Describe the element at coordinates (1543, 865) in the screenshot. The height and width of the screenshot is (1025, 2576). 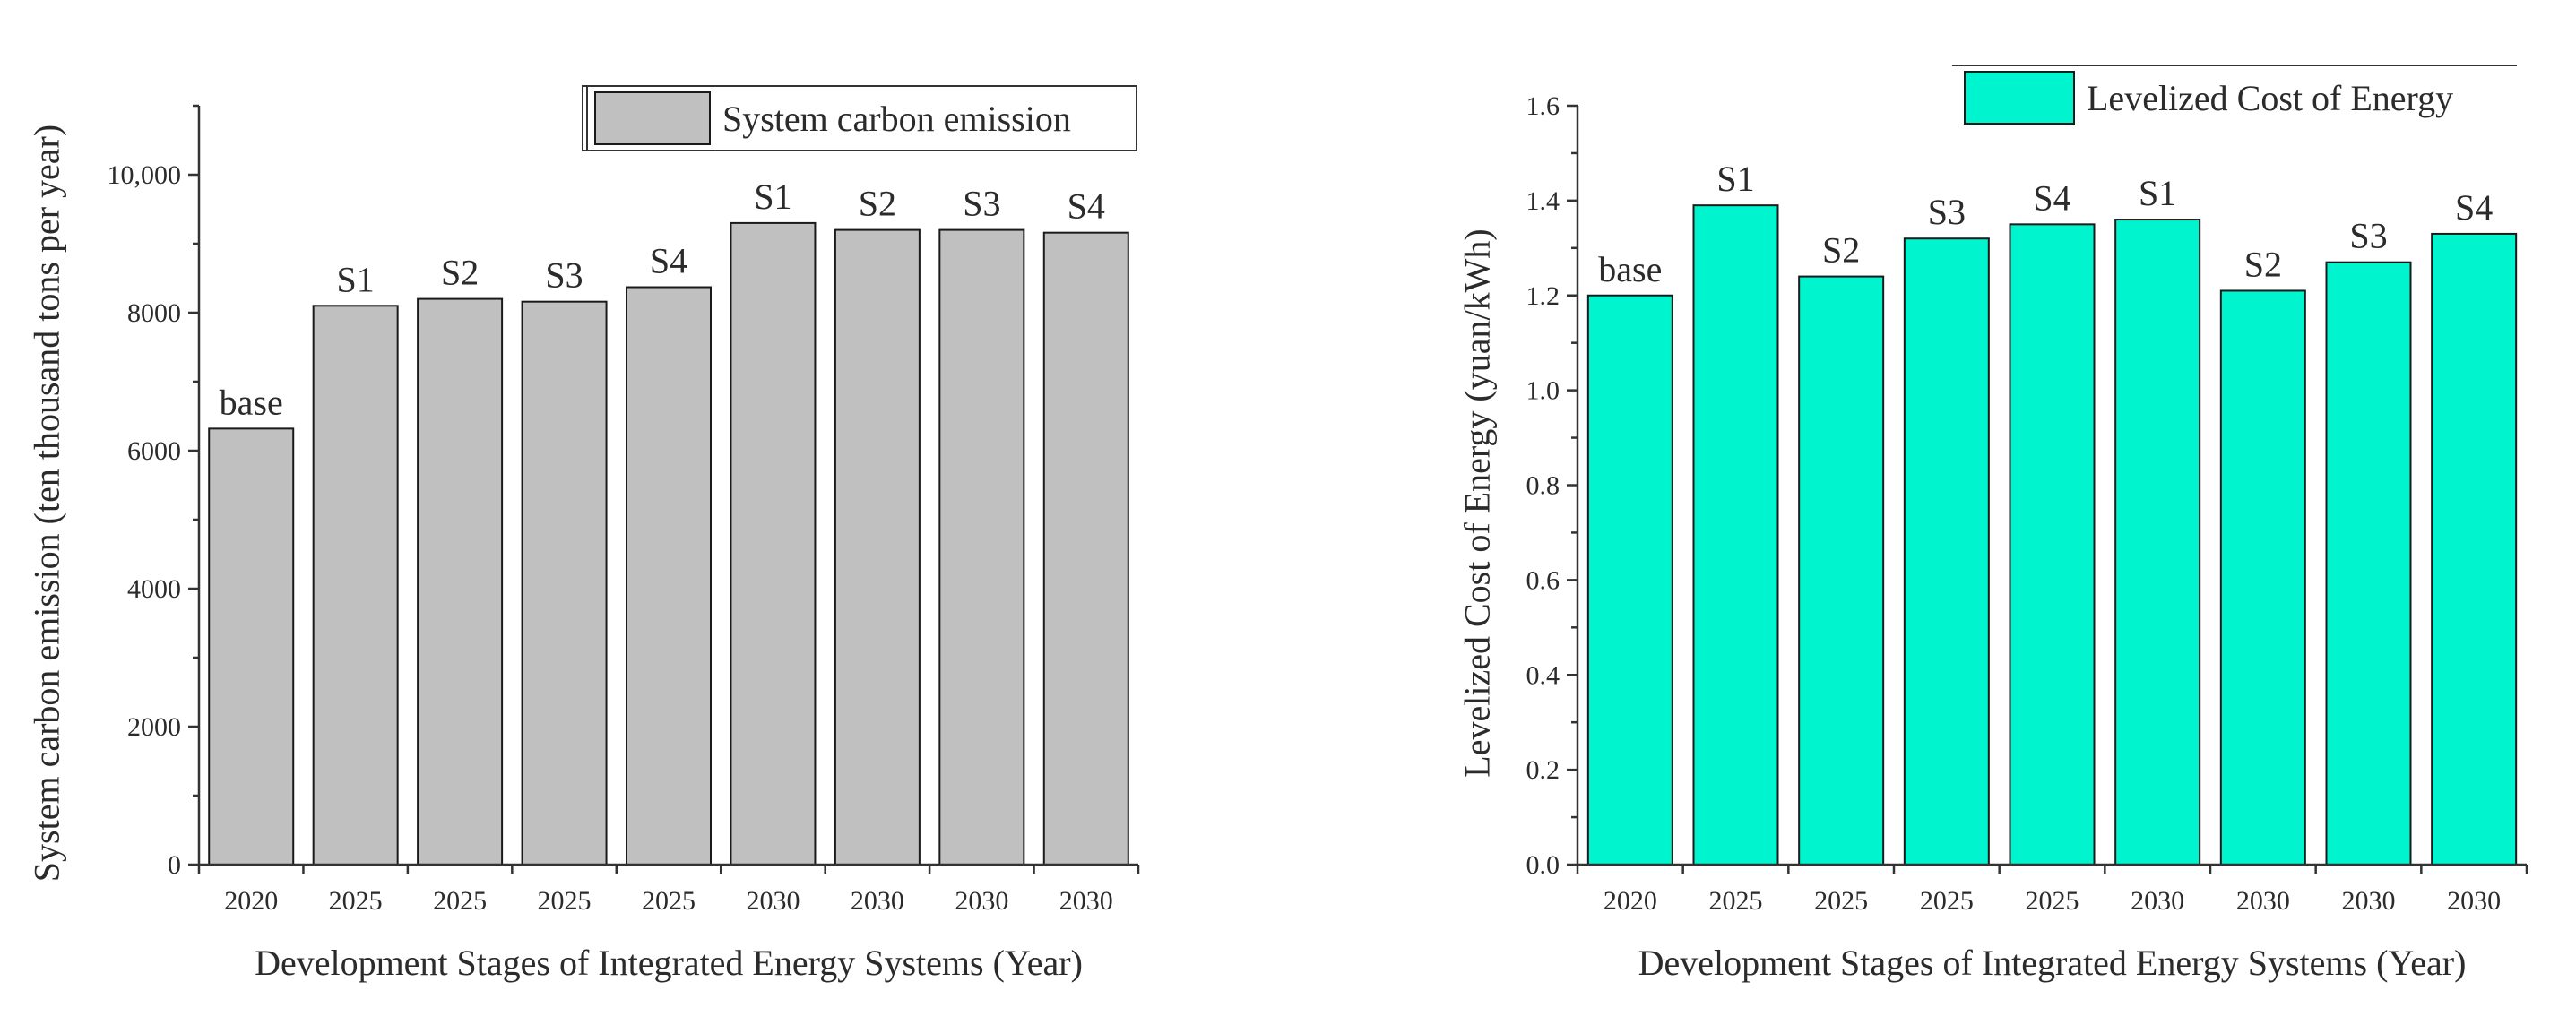
I see `y-tick-label: 0.0` at that location.